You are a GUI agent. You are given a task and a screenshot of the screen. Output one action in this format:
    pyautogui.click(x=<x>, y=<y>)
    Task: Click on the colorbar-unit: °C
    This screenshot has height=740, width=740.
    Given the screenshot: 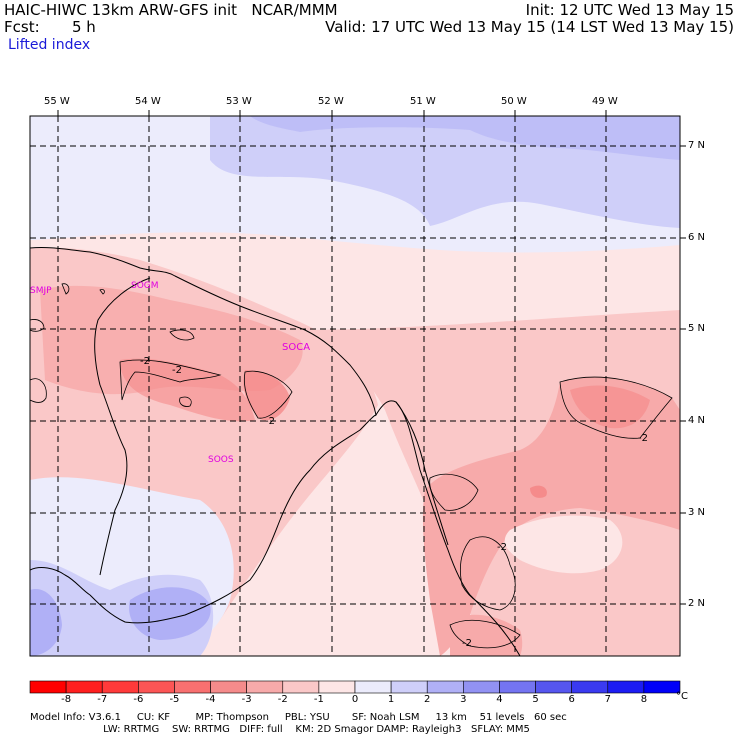 What is the action you would take?
    pyautogui.click(x=682, y=696)
    